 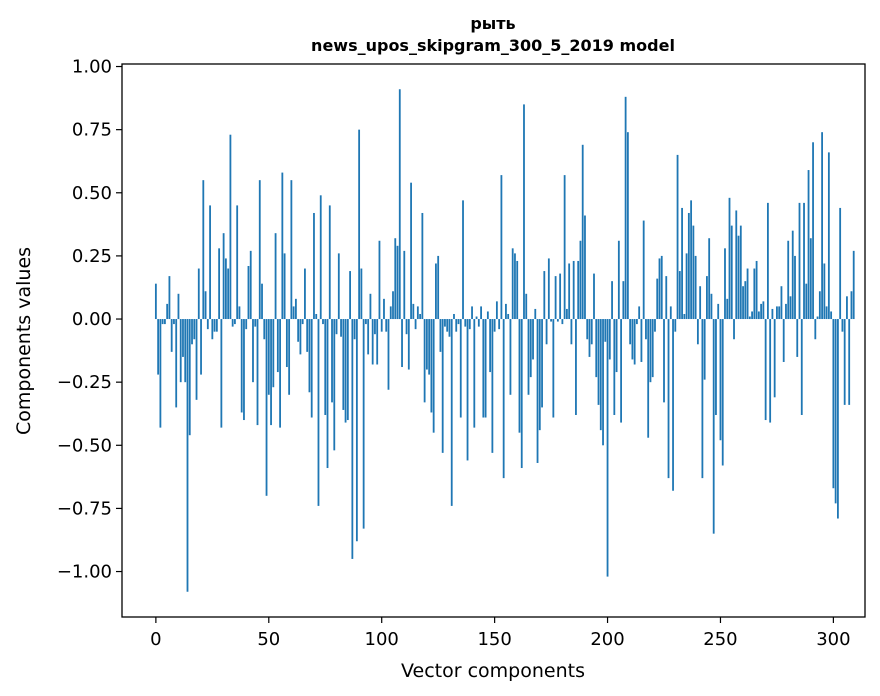 I want to click on y-axis-ticks: 1.00 0.75 0.50 0.25 0.00 −0.25 −0.50 −0.75 −1.00, so click(x=89, y=320).